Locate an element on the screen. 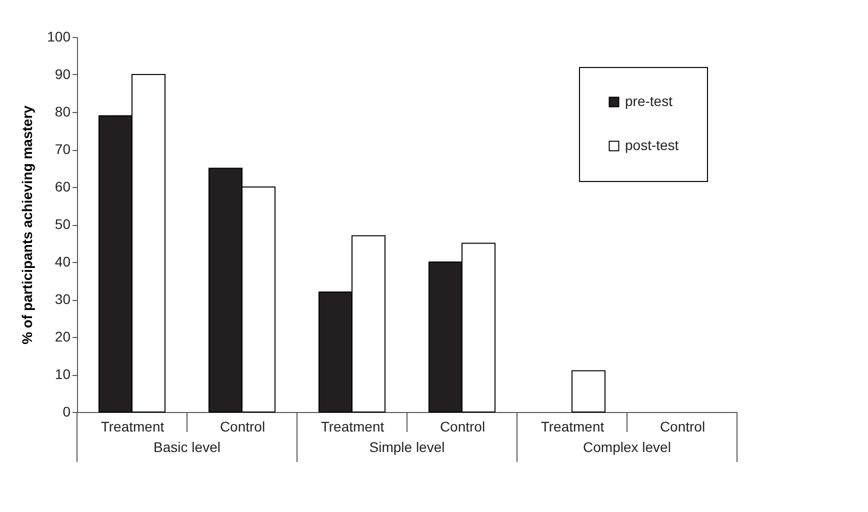 Image resolution: width=868 pixels, height=512 pixels. y-tick-label: 100 is located at coordinates (59, 36).